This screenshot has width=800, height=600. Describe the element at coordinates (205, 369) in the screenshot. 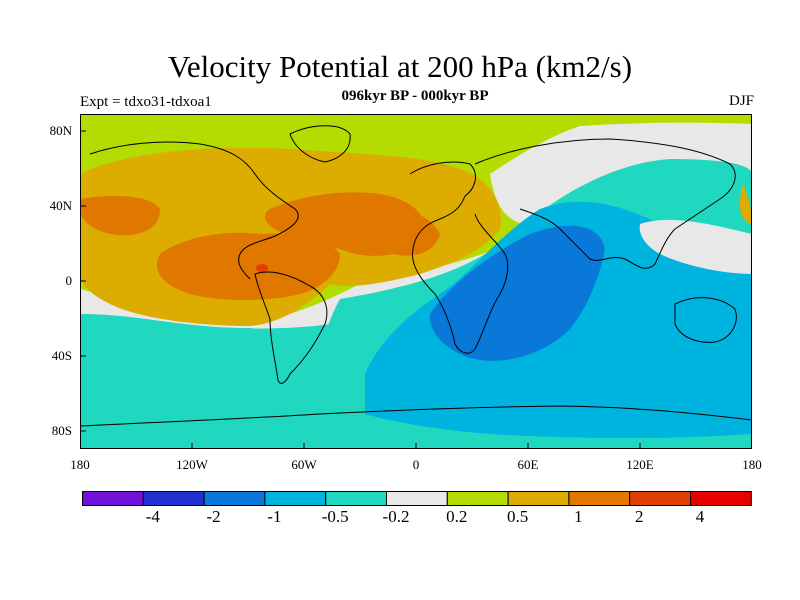

I see `field-teal-southwest` at that location.